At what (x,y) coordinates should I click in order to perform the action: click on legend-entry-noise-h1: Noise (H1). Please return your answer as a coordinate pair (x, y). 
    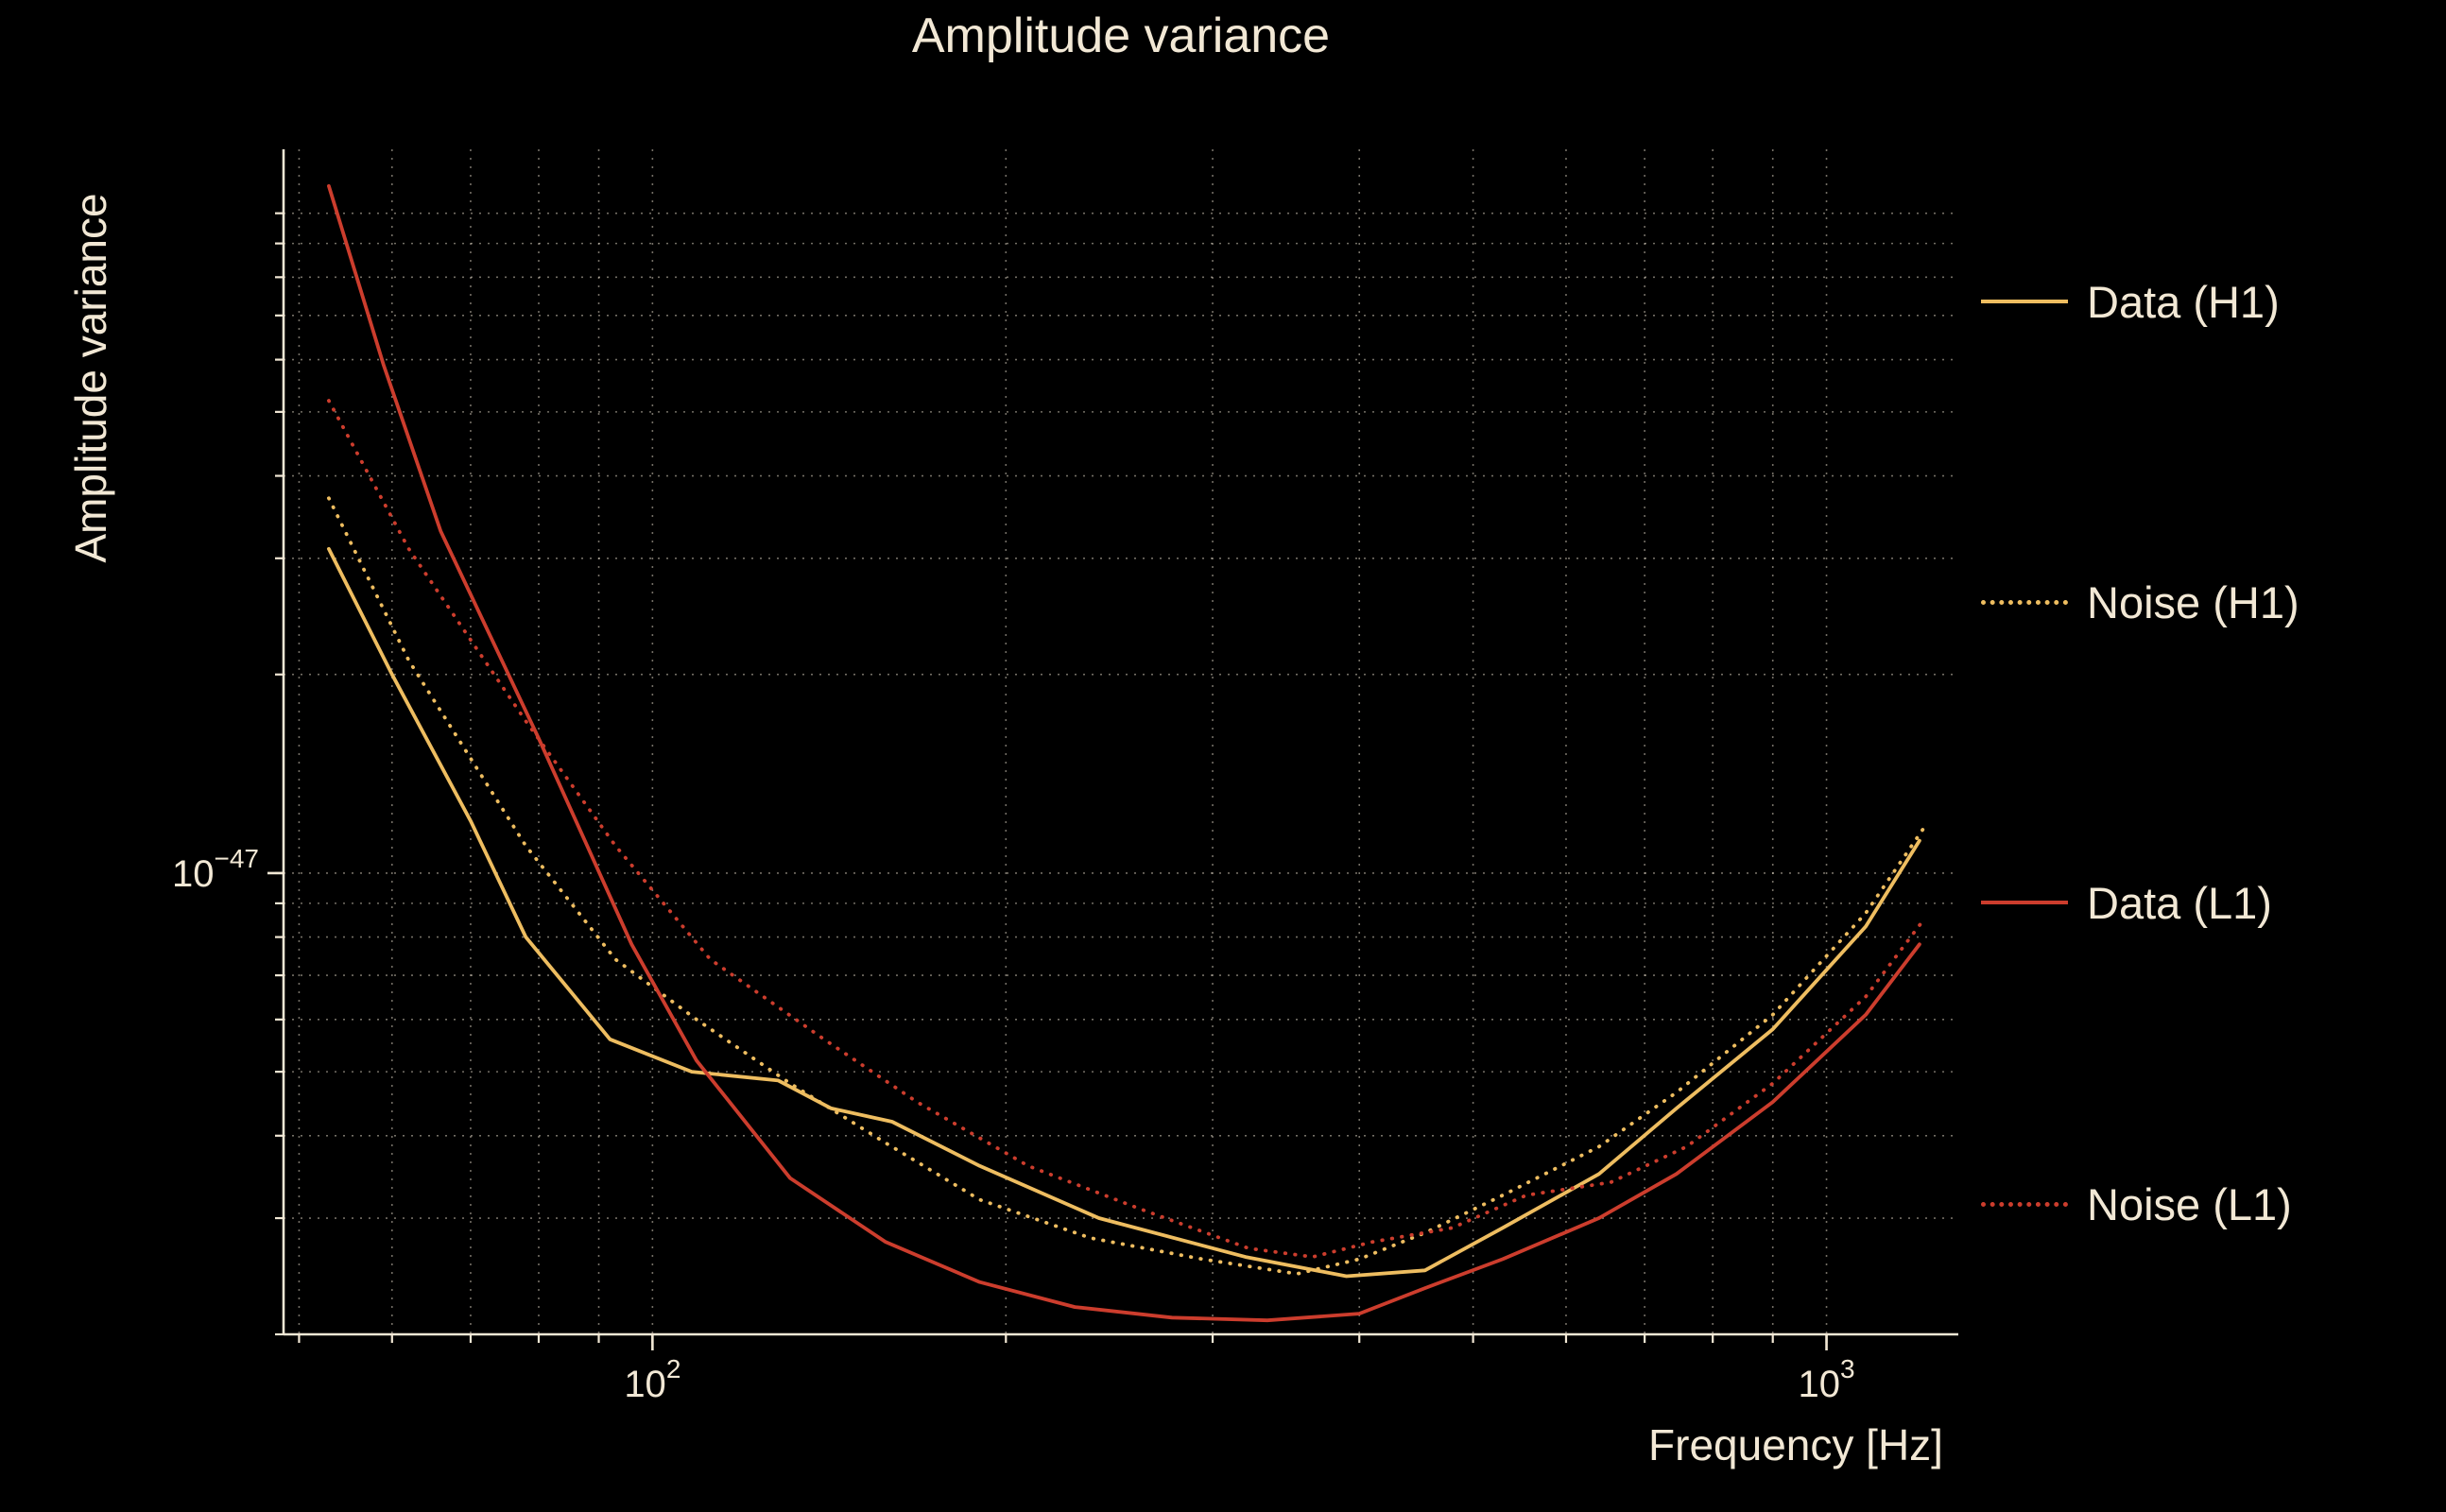
    Looking at the image, I should click on (2140, 602).